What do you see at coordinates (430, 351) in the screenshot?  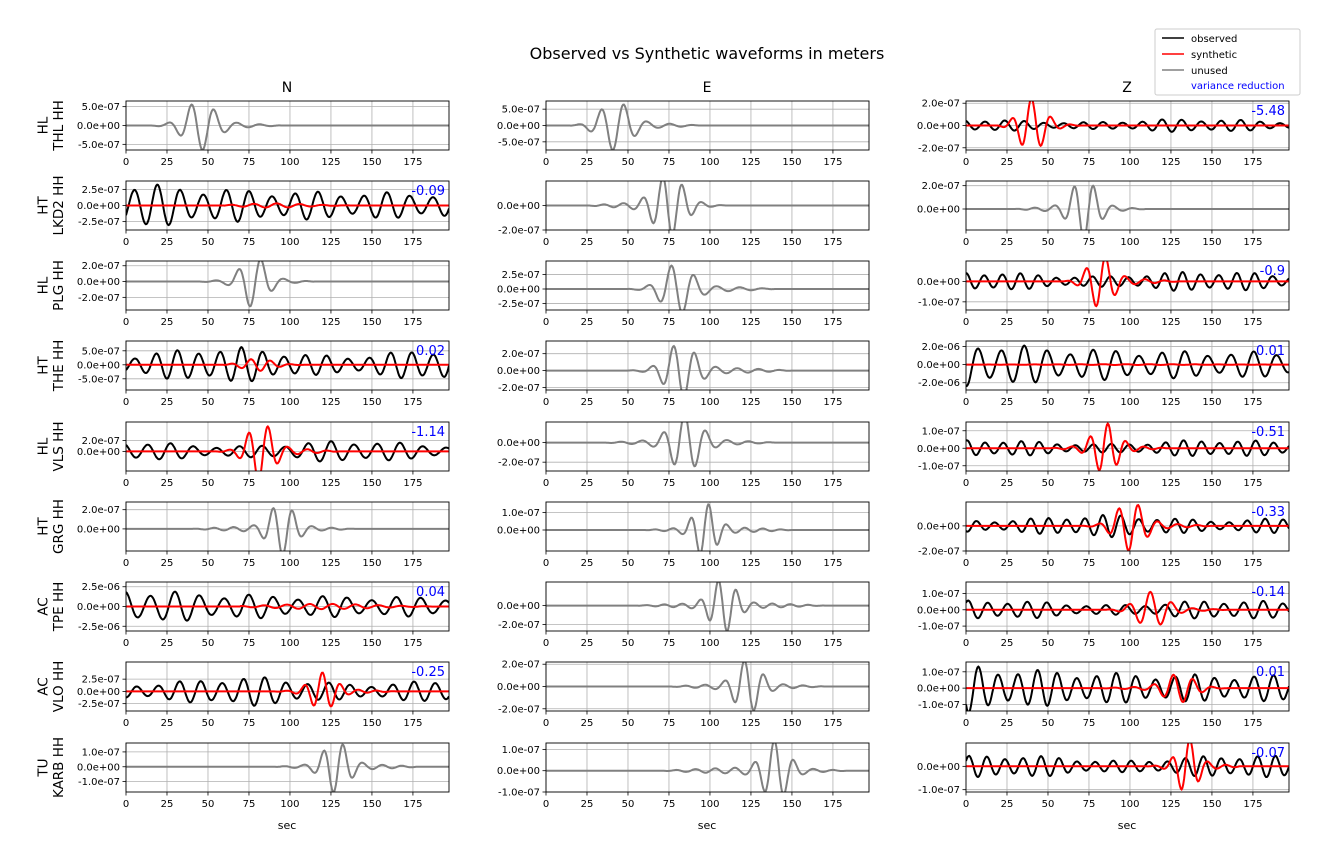 I see `variance-reduction-value: 0.02` at bounding box center [430, 351].